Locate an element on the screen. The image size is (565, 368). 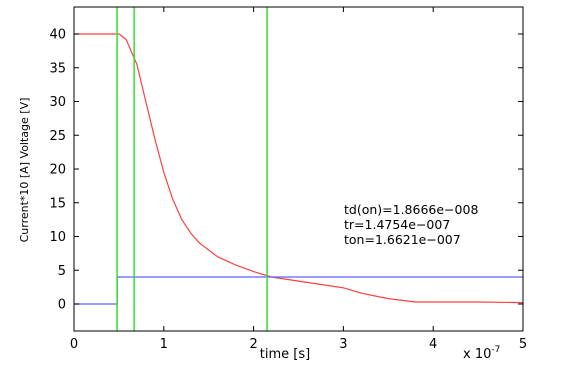
x-axis-exponent-power: -7 is located at coordinates (495, 350).